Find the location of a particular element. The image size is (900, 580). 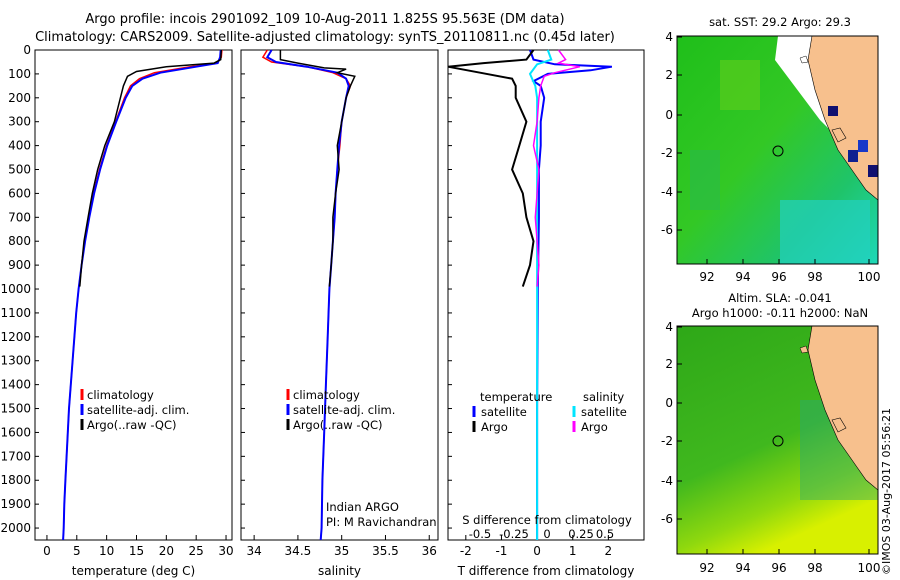

y-tick-label: 0 is located at coordinates (27, 50).